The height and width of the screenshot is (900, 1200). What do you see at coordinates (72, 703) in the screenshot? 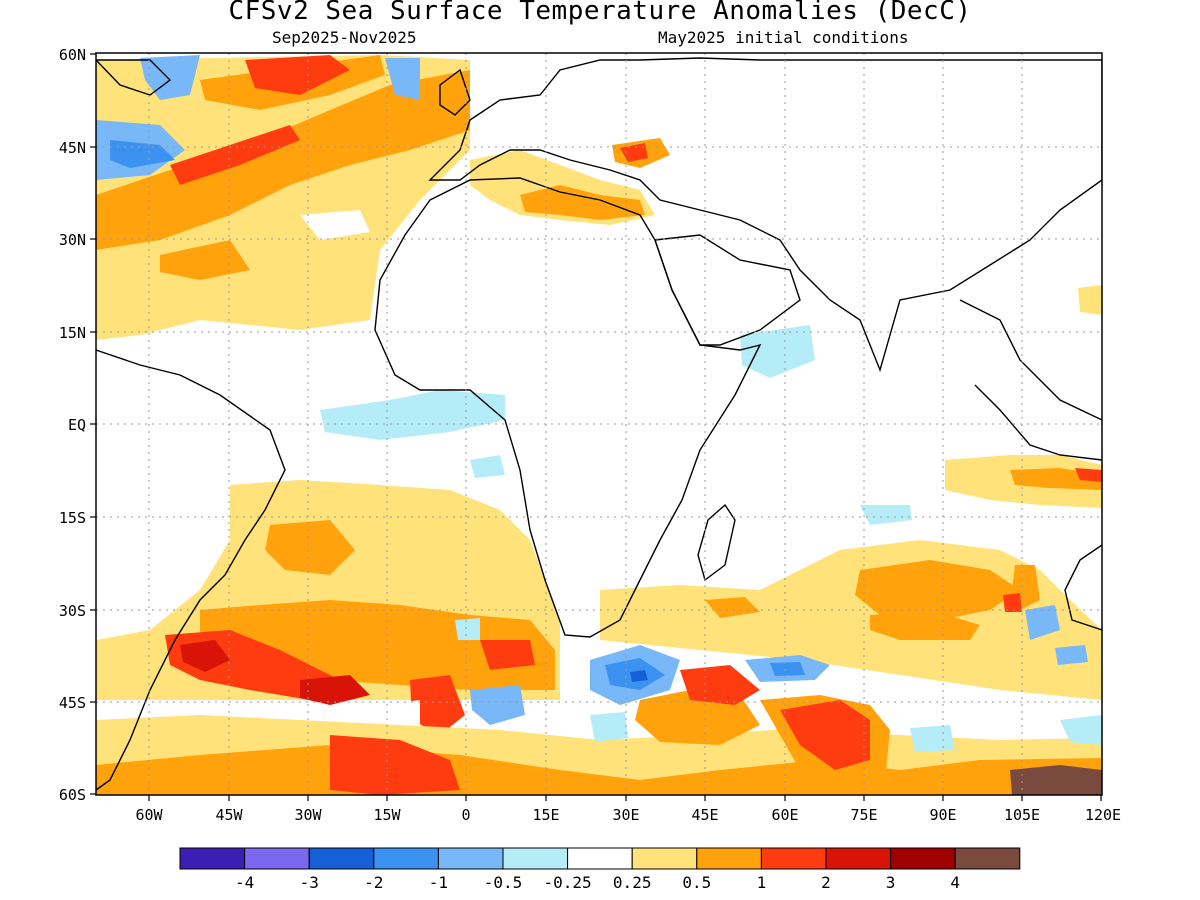
I see `lat-label: 45S` at bounding box center [72, 703].